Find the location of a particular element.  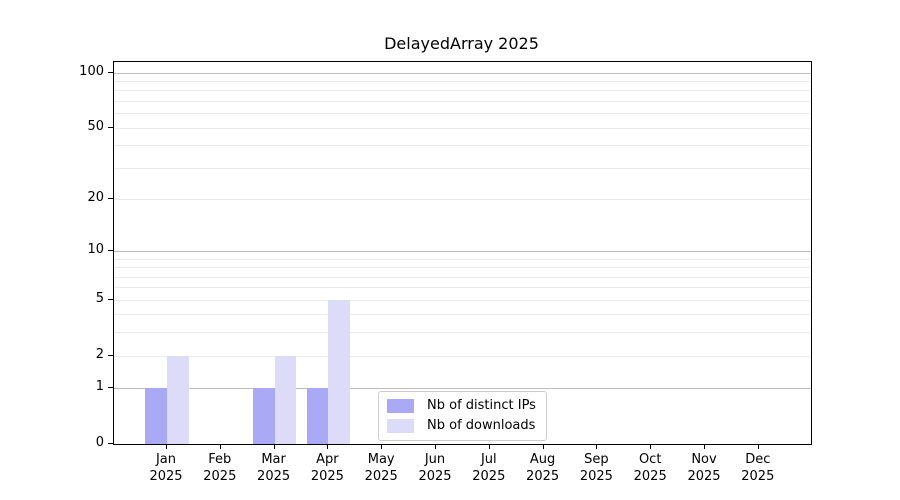

x-tick-month: Jan is located at coordinates (166, 459).